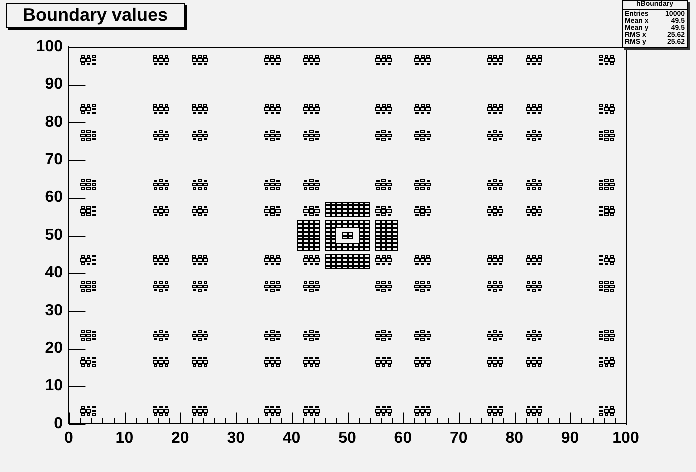 This screenshot has width=696, height=472. Describe the element at coordinates (626, 439) in the screenshot. I see `x-tick-label: 100` at that location.